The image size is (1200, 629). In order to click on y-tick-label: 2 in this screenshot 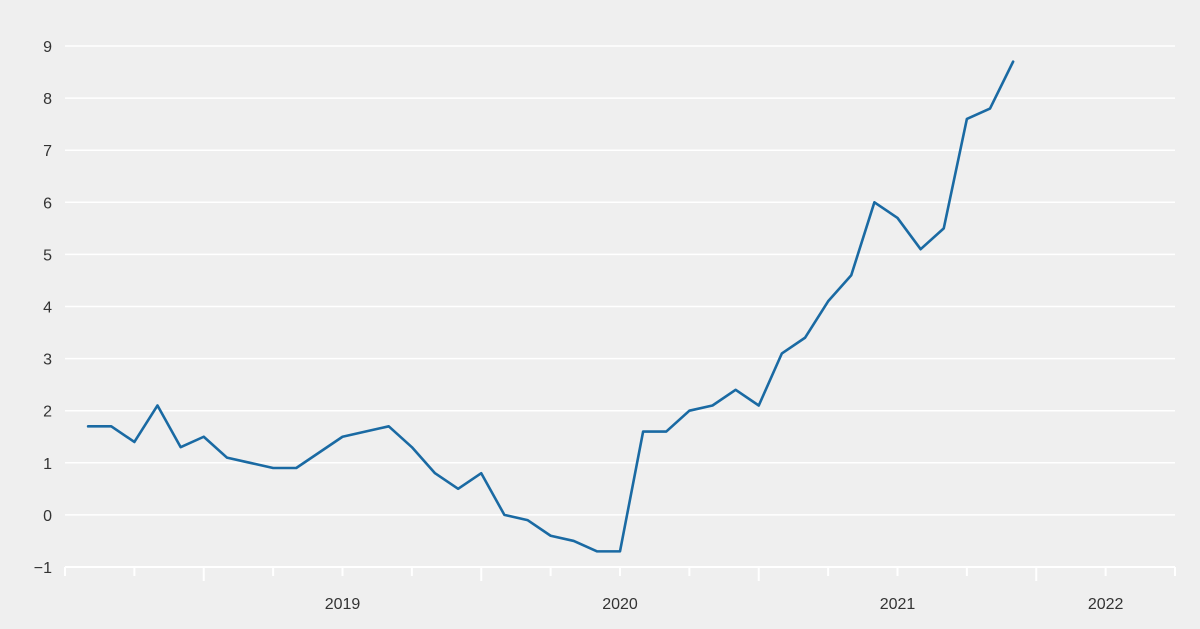, I will do `click(47, 412)`.